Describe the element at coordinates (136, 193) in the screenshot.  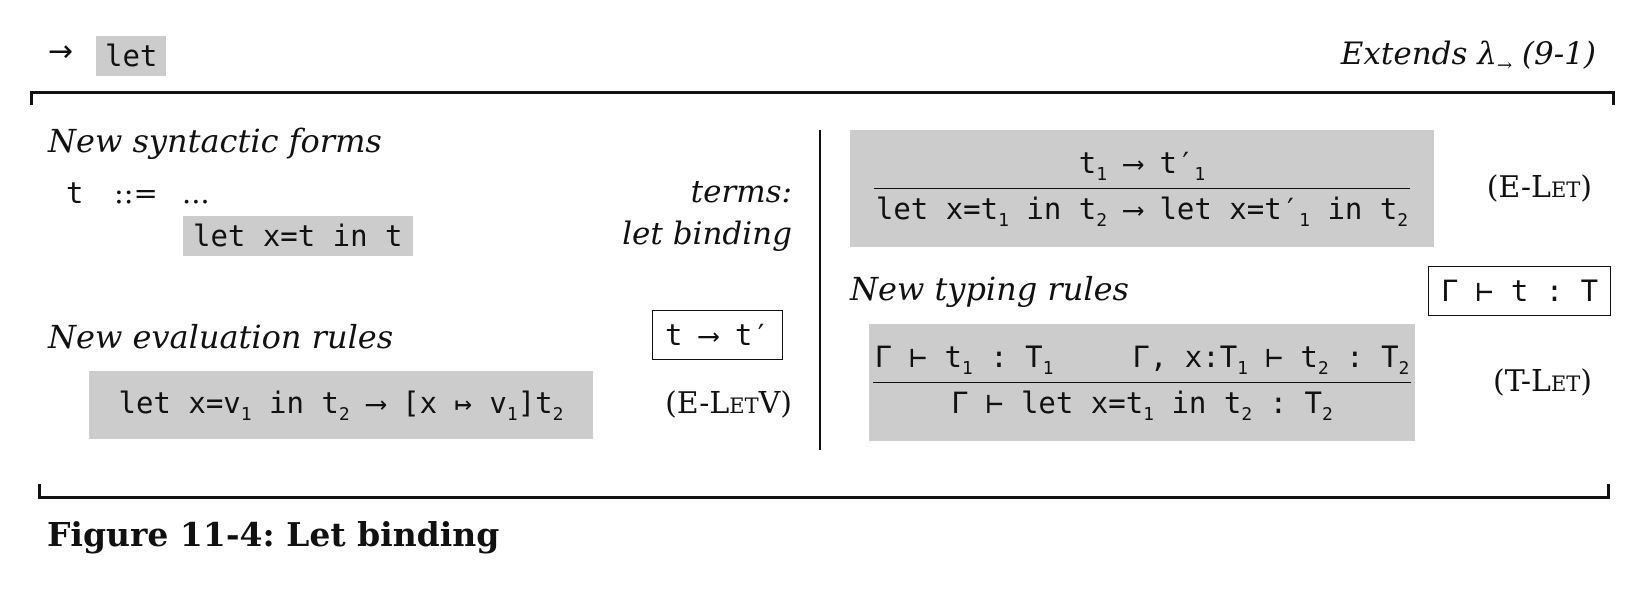
I see `syntax-defines: ::=` at that location.